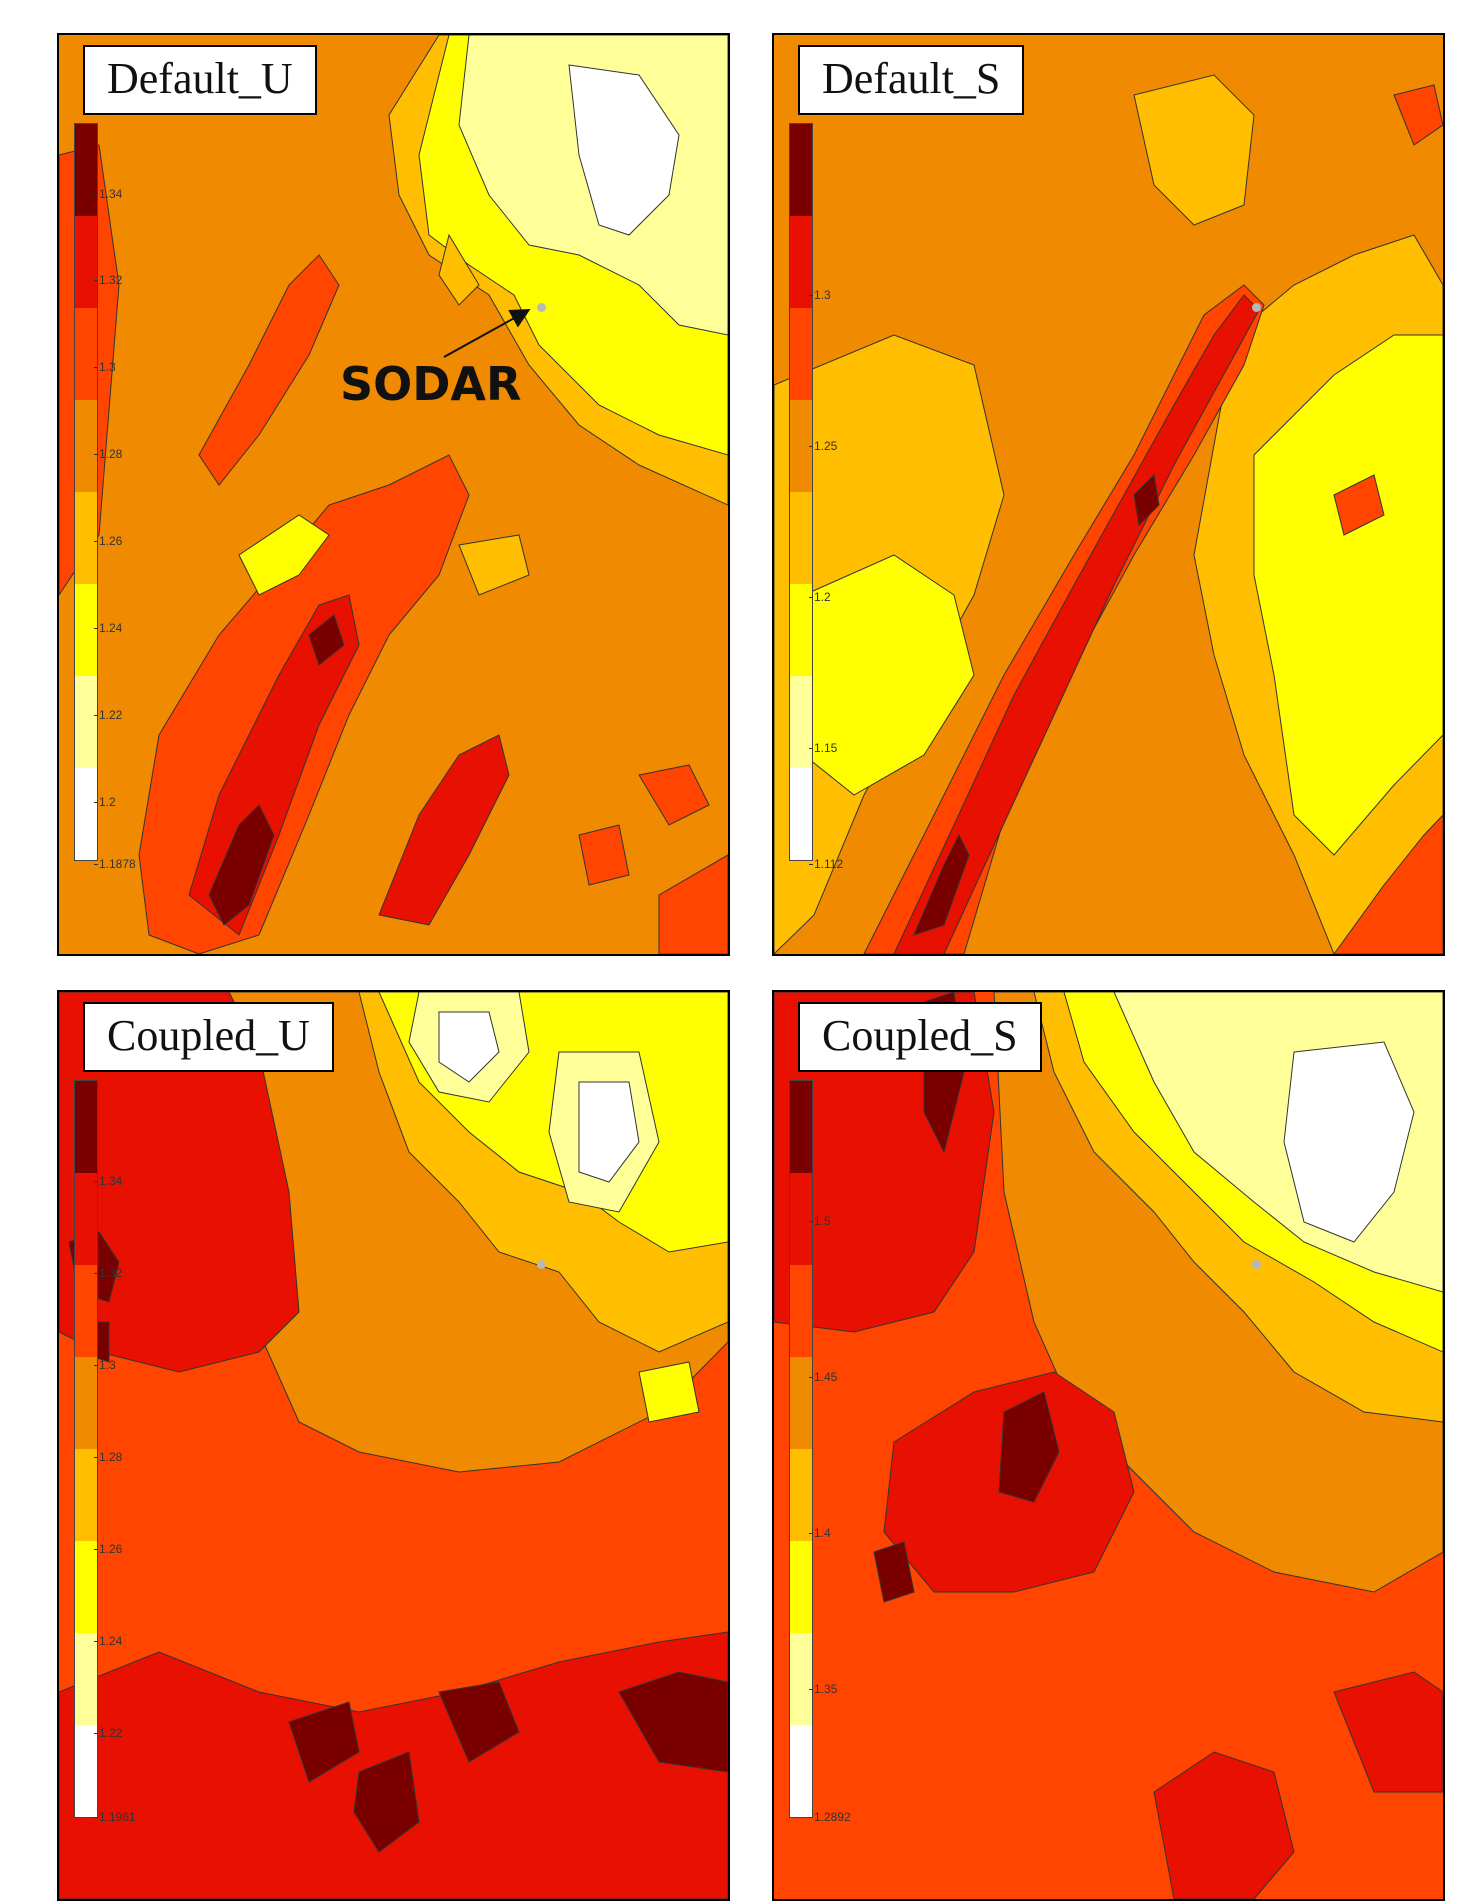 The width and height of the screenshot is (1484, 1901). I want to click on panel-title: Coupled_U, so click(208, 1037).